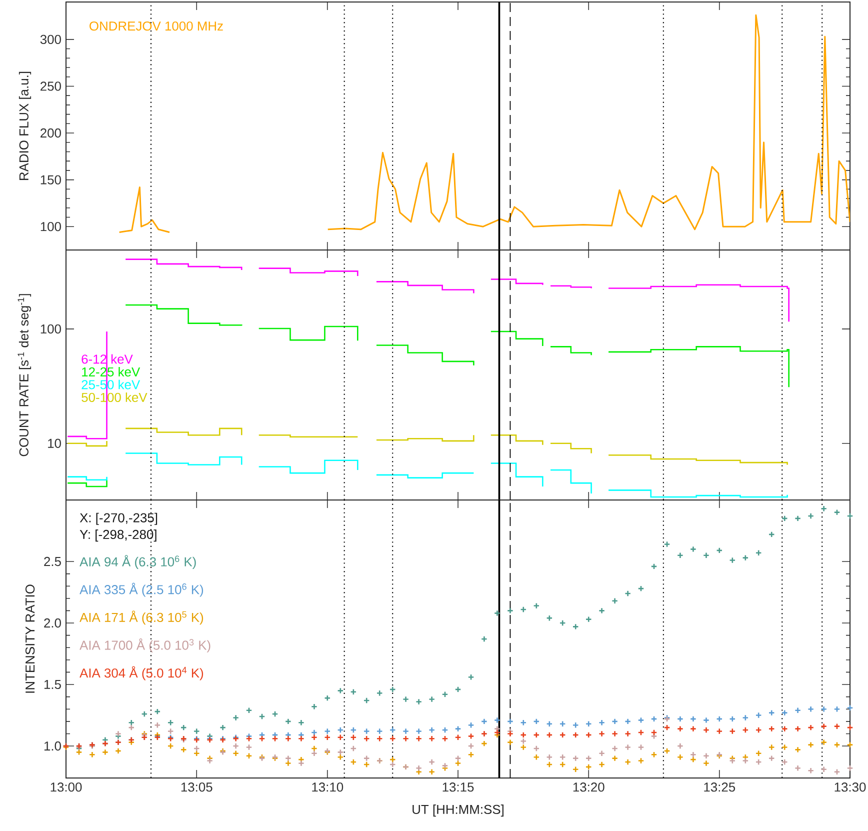 This screenshot has width=868, height=831. What do you see at coordinates (52, 685) in the screenshot?
I see `y-tick-label: 1.5` at bounding box center [52, 685].